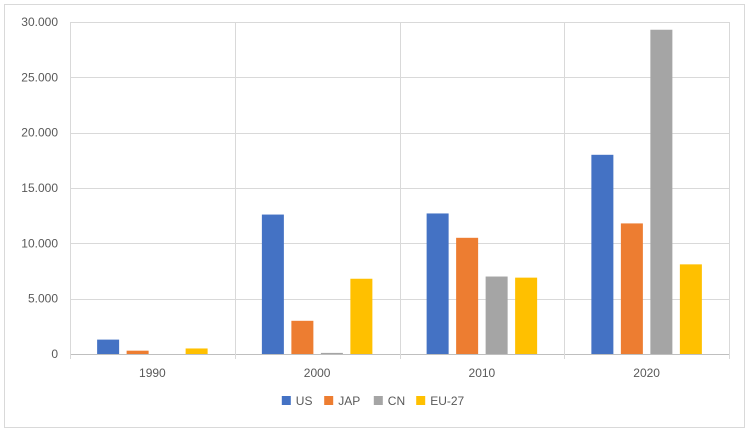 The width and height of the screenshot is (750, 433). What do you see at coordinates (331, 353) in the screenshot?
I see `bar-cn-2000` at bounding box center [331, 353].